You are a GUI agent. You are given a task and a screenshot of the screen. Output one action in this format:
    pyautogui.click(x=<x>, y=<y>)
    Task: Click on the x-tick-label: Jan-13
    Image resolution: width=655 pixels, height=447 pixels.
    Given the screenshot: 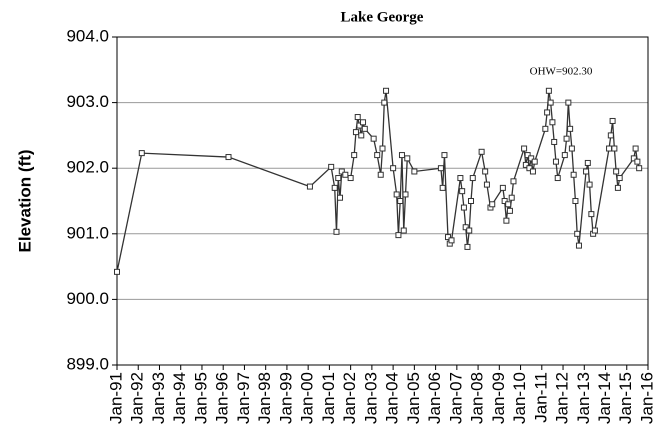 What is the action you would take?
    pyautogui.click(x=583, y=398)
    